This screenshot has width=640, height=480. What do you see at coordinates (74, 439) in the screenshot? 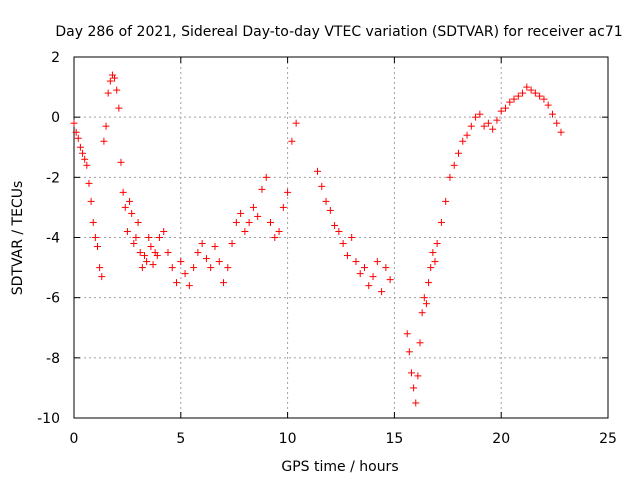
I see `x-tick-label: 0` at bounding box center [74, 439].